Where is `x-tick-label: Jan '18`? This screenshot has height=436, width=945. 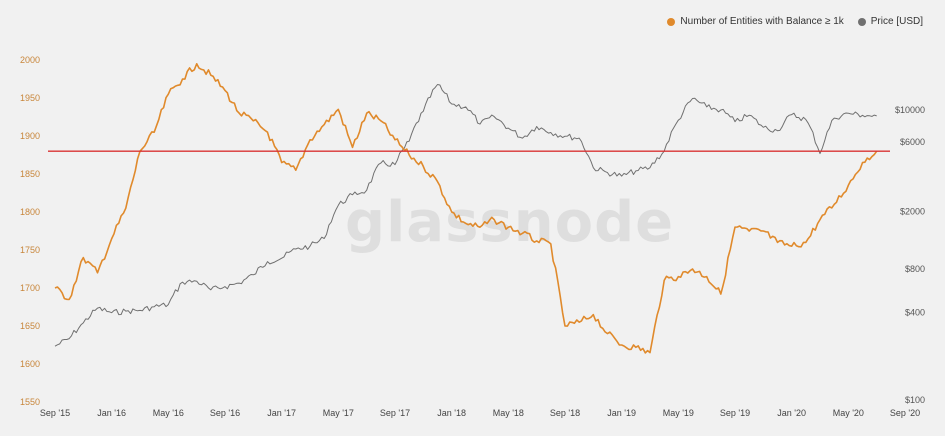
x-tick-label: Jan '18 is located at coordinates (451, 413).